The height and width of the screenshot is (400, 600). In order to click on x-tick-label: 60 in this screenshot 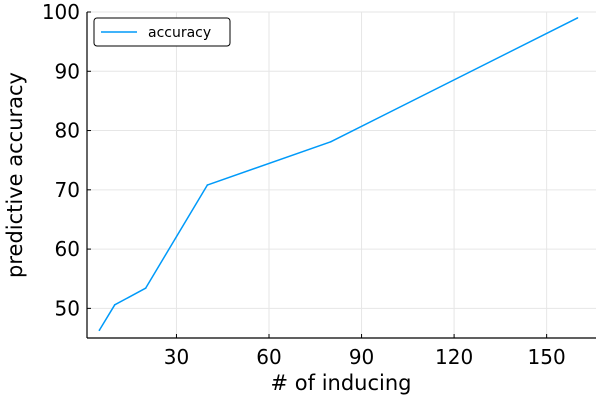, I will do `click(268, 357)`.